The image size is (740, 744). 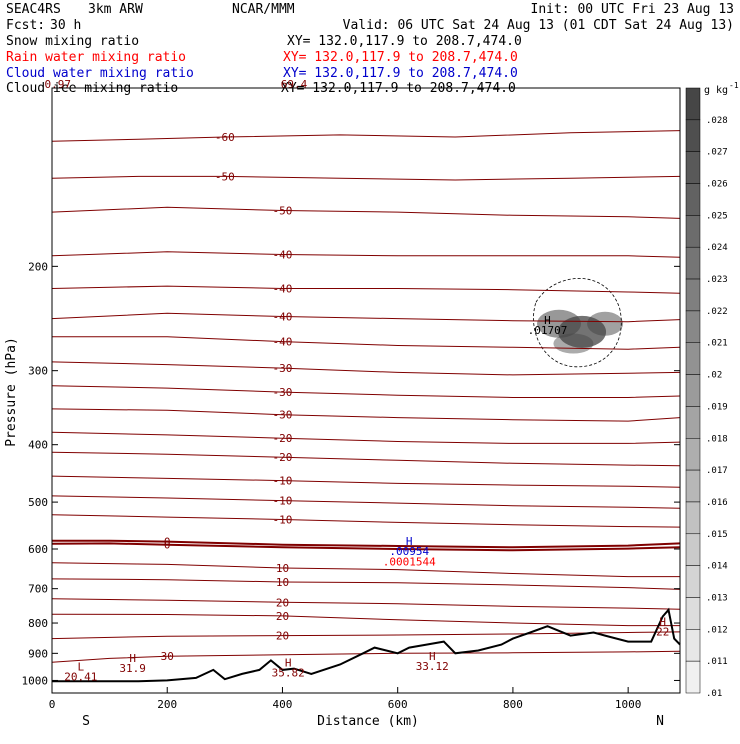 What do you see at coordinates (717, 567) in the screenshot?
I see `colorbar-level-label: .014` at bounding box center [717, 567].